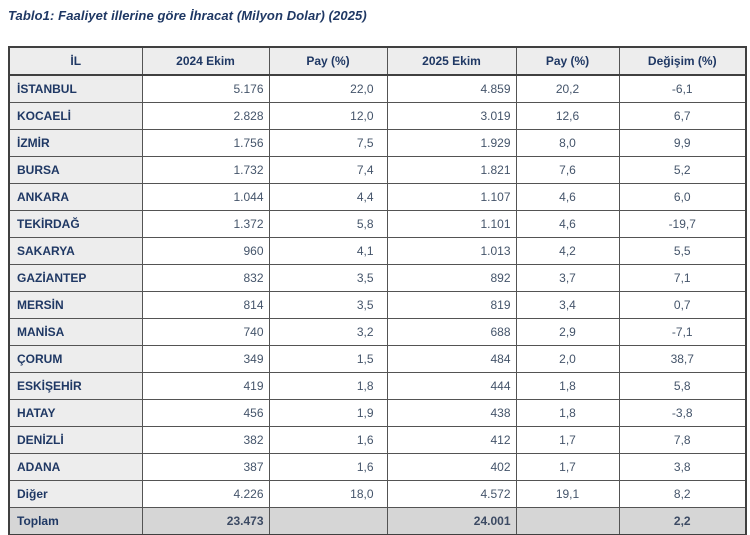  What do you see at coordinates (567, 88) in the screenshot?
I see `share-2025-cell: 20,2` at bounding box center [567, 88].